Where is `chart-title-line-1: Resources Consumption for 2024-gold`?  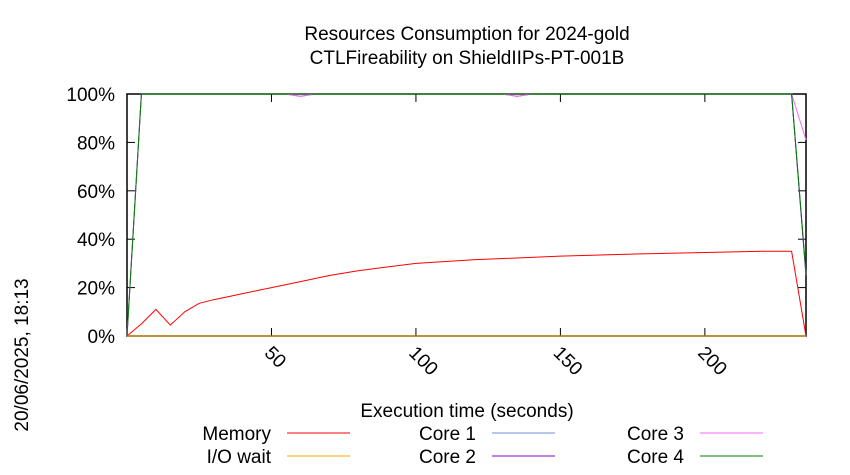
chart-title-line-1: Resources Consumption for 2024-gold is located at coordinates (466, 34).